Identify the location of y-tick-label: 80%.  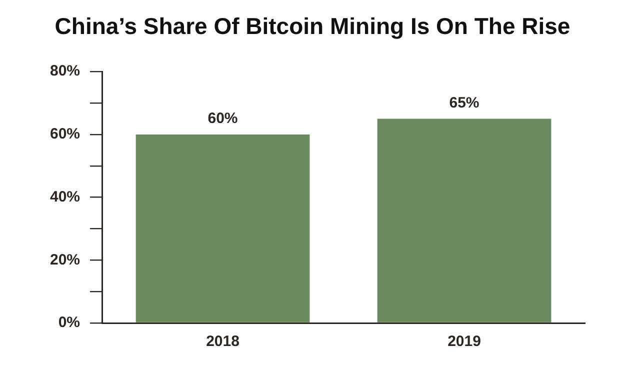
(65, 71).